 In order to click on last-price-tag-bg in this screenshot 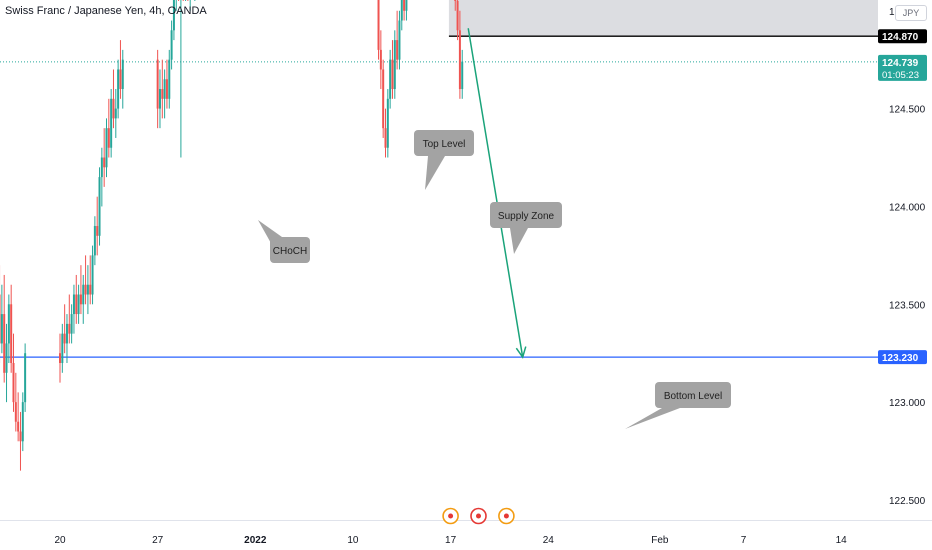, I will do `click(902, 67)`.